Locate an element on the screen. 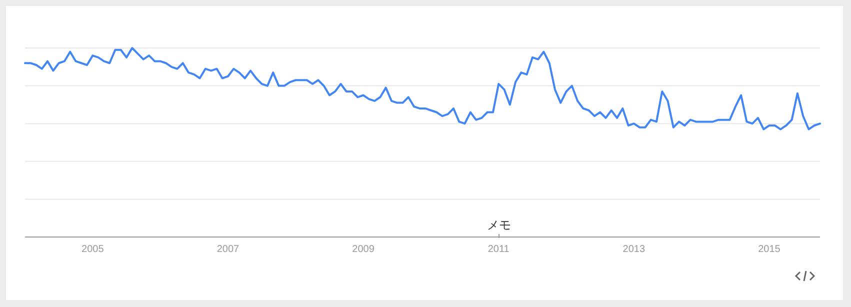 Image resolution: width=851 pixels, height=307 pixels. annotation: メモ is located at coordinates (499, 225).